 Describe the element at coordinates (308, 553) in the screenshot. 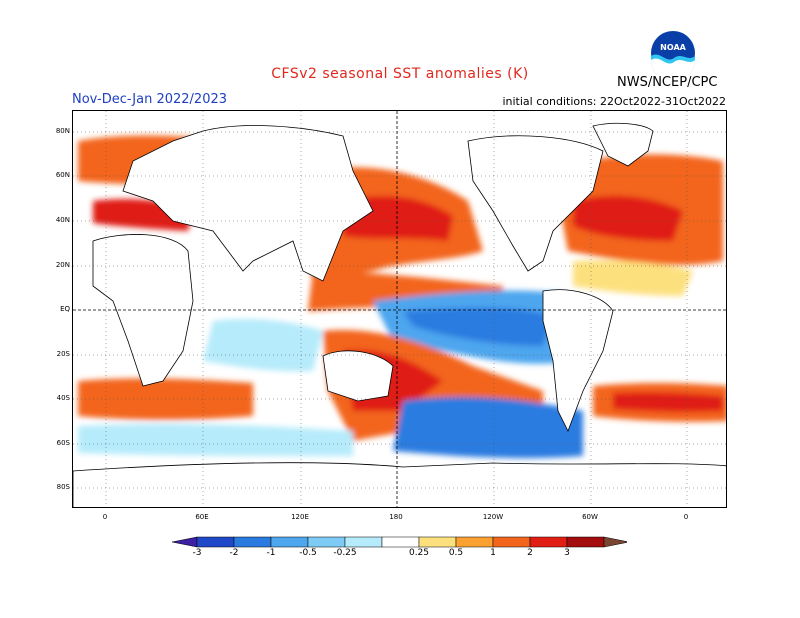

I see `colorbar-tick-label: -0.5` at that location.